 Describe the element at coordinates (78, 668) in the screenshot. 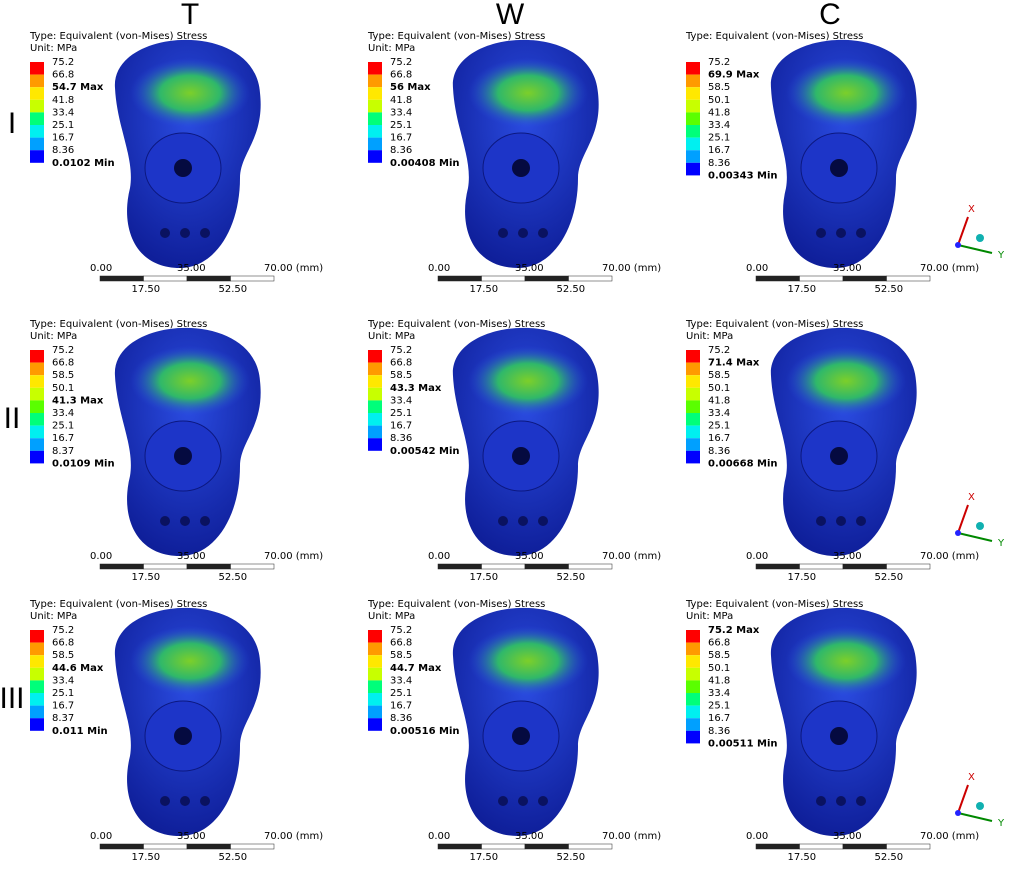

I see `legend-label: 44.6 Max` at that location.